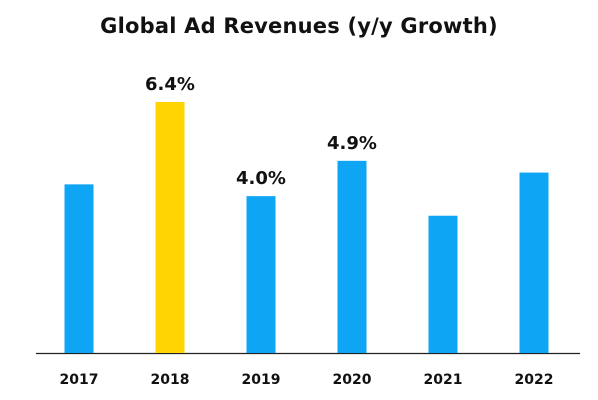  I want to click on data-label-2018: 6.4%, so click(170, 84).